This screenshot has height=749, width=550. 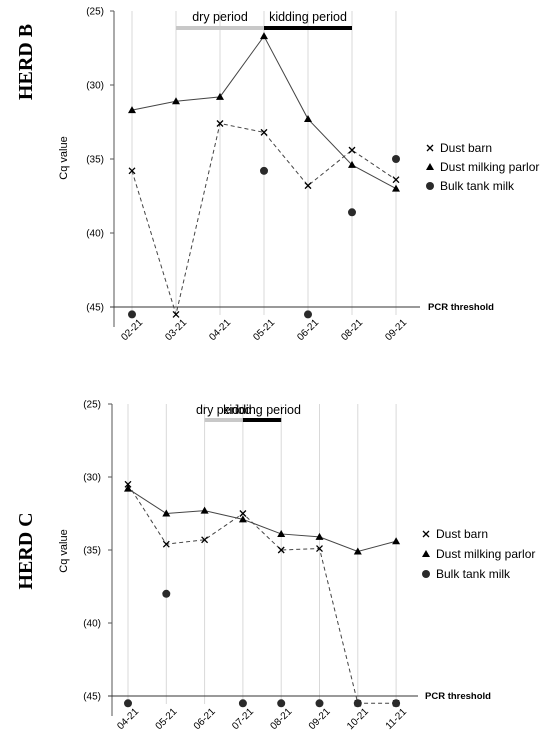 What do you see at coordinates (397, 719) in the screenshot?
I see `herd-c-x-tick-label: 11-21` at bounding box center [397, 719].